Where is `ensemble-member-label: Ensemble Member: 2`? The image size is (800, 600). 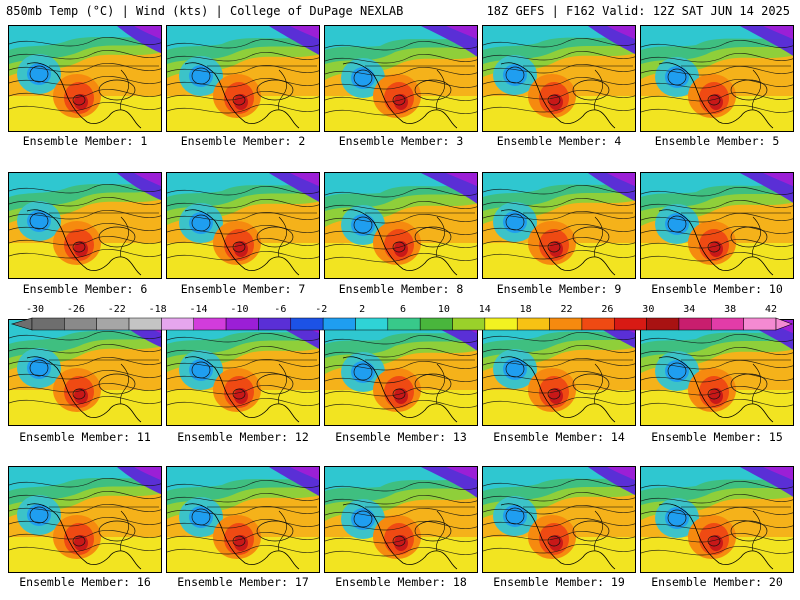
ensemble-member-label: Ensemble Member: 2 is located at coordinates (243, 141).